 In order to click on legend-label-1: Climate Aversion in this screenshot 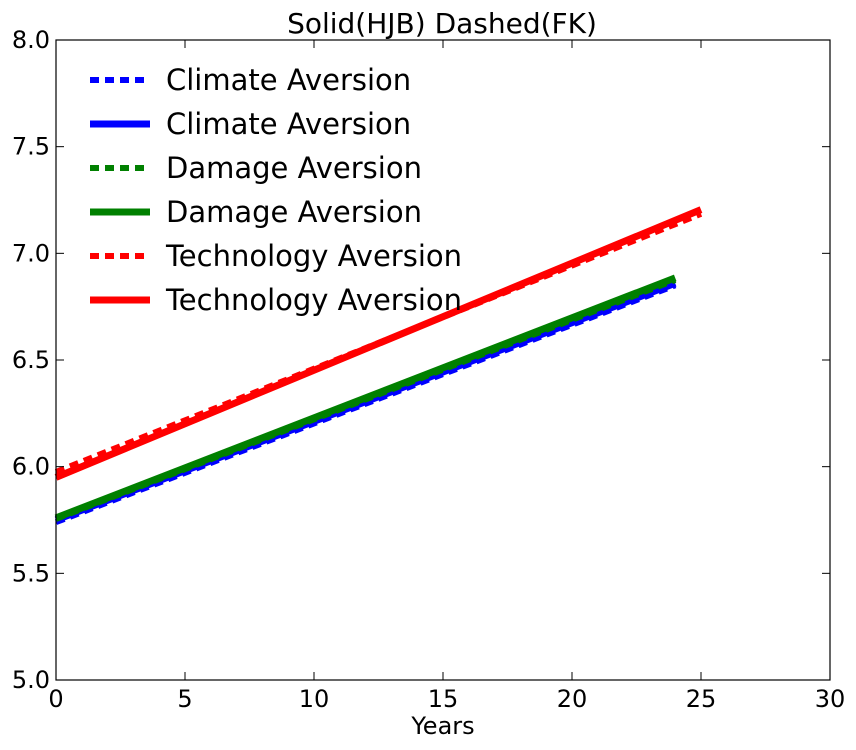, I will do `click(288, 124)`.